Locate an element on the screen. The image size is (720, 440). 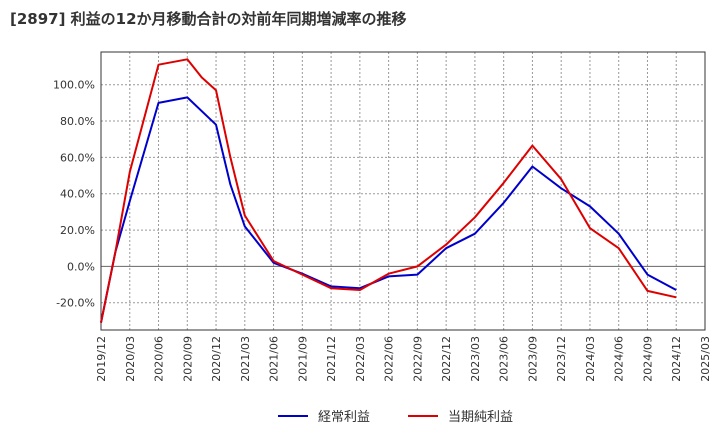
x-tick-label: 2022/12 is located at coordinates (446, 359).